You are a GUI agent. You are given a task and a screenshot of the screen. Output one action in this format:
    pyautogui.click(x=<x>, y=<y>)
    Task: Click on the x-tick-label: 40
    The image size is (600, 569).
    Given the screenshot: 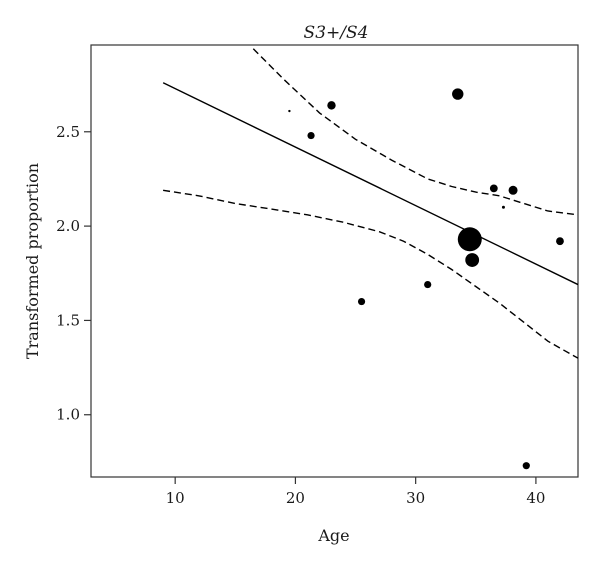 What is the action you would take?
    pyautogui.click(x=535, y=498)
    